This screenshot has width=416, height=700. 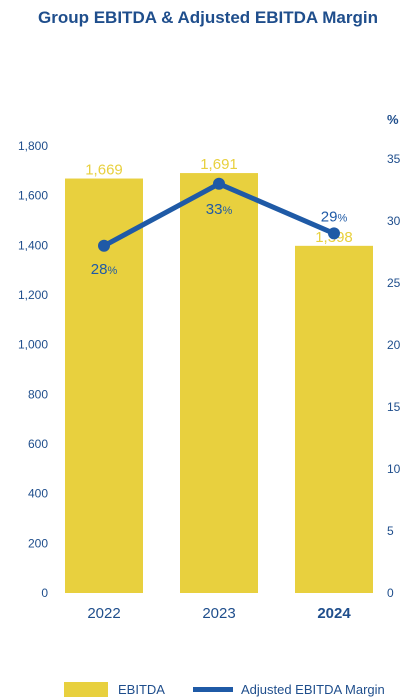 I want to click on line-value-label: 28%, so click(x=104, y=269).